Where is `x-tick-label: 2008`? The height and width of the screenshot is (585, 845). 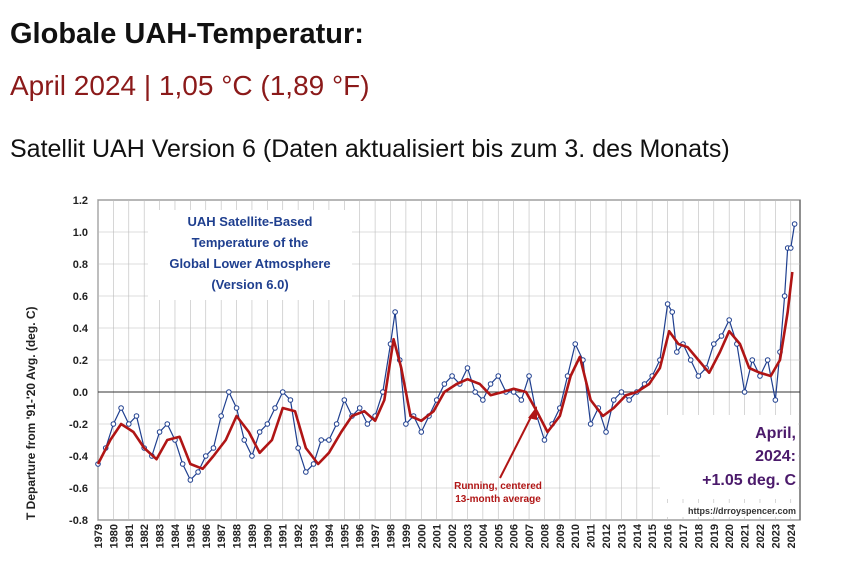 x-tick-label: 2008 is located at coordinates (545, 536).